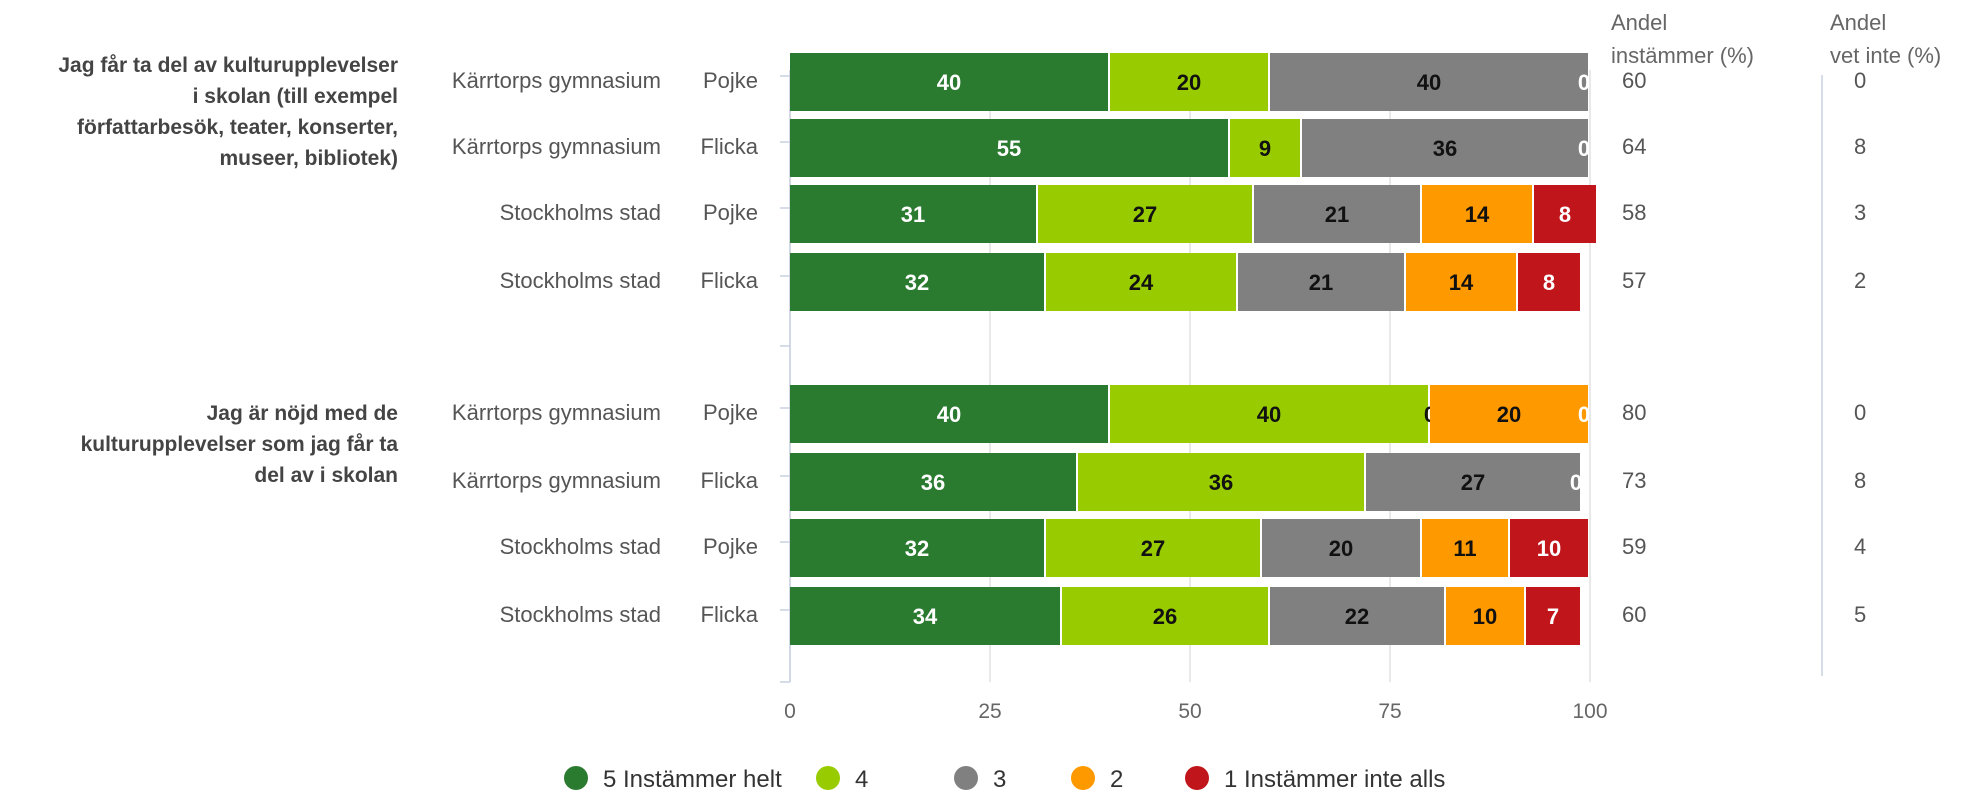  Describe the element at coordinates (295, 96) in the screenshot. I see `question-label: i skolan (till exempel` at that location.